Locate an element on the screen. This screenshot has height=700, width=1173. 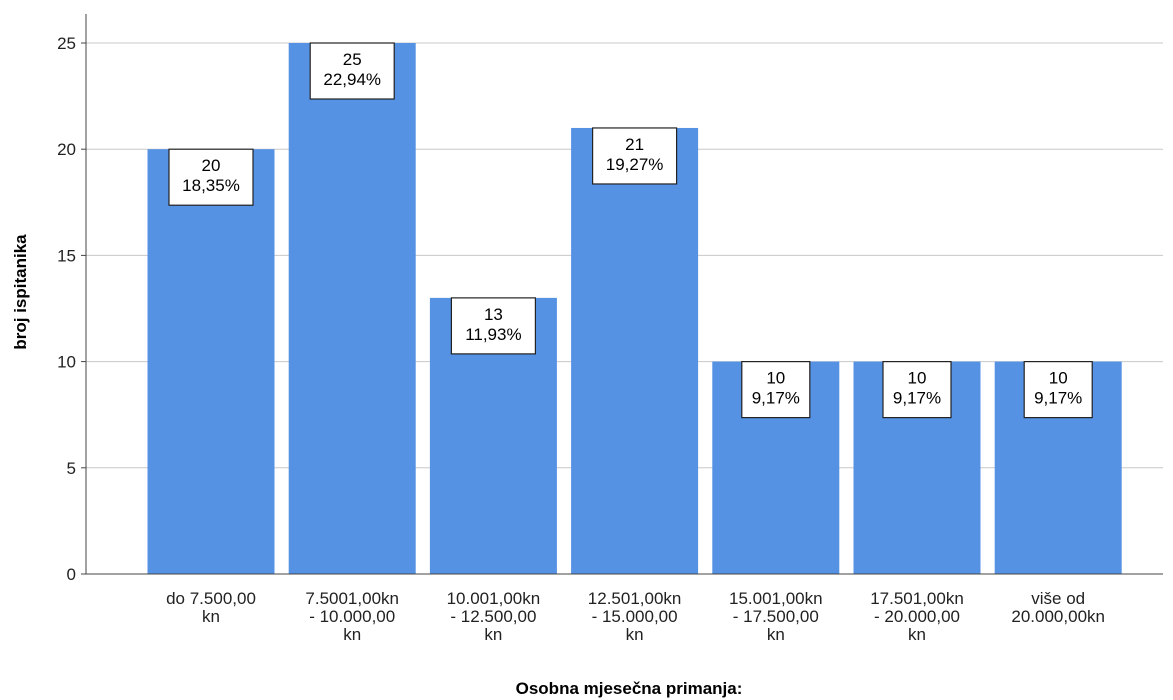
data-label-percent: 22,94% is located at coordinates (352, 79).